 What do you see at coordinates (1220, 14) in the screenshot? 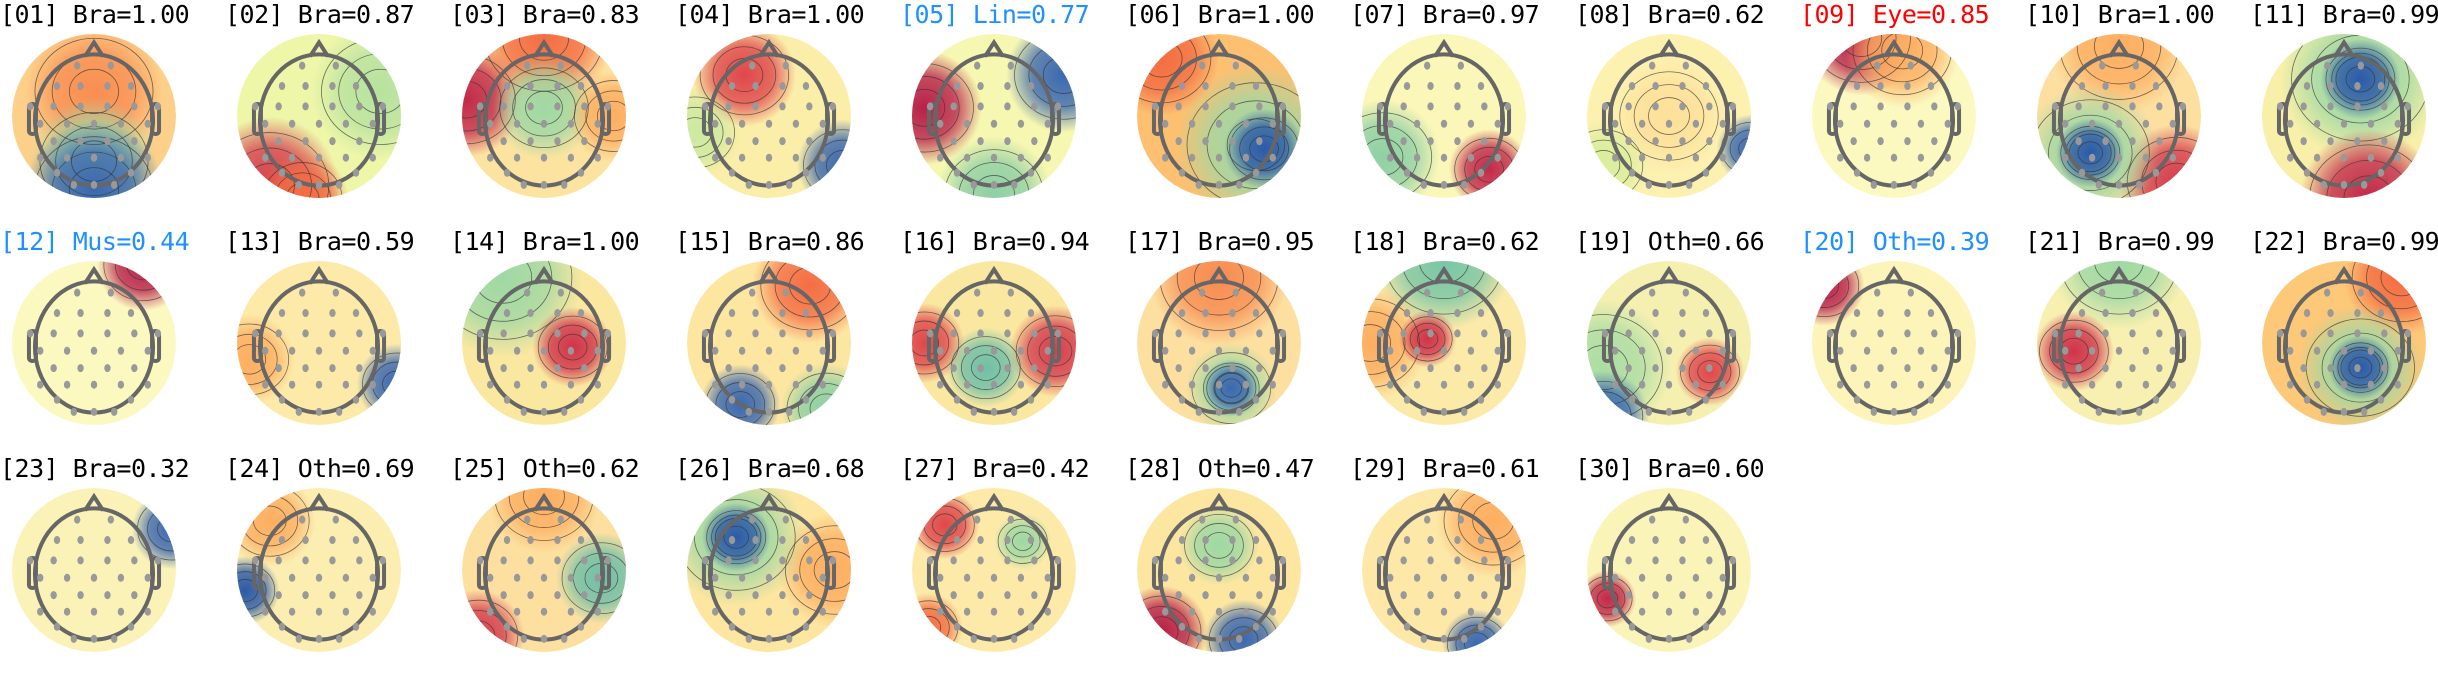
I see `component-label: [06] Bra=1.00` at bounding box center [1220, 14].